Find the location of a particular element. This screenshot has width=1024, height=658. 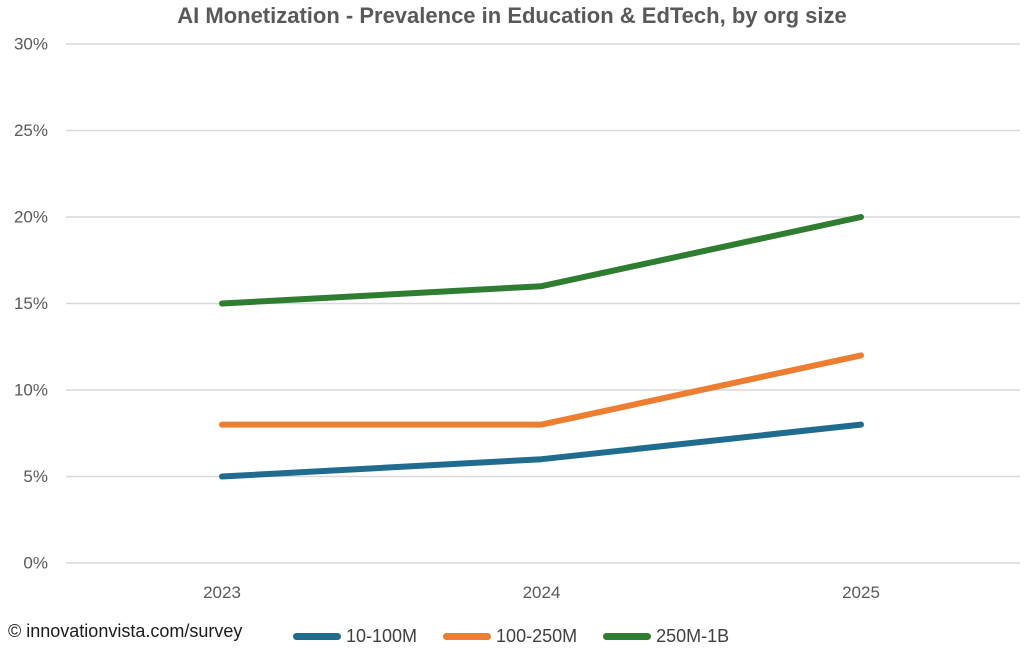

legend-item-100-250m: 100-250M is located at coordinates (510, 636).